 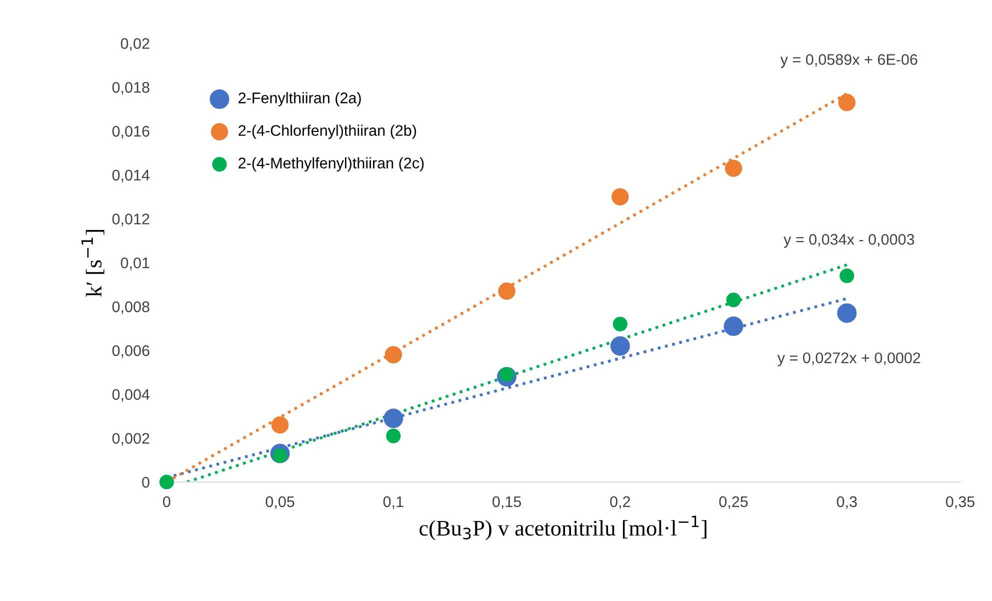 What do you see at coordinates (563, 528) in the screenshot?
I see `x-axis-title: c(Bu$_{3}$P) v acetonitrilu [mol·l$^{−1}$]` at bounding box center [563, 528].